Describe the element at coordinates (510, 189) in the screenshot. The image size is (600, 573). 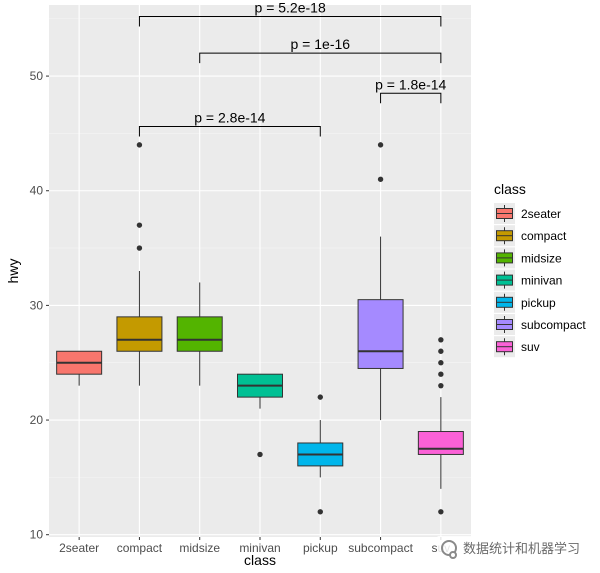
I see `legend-title: class` at that location.